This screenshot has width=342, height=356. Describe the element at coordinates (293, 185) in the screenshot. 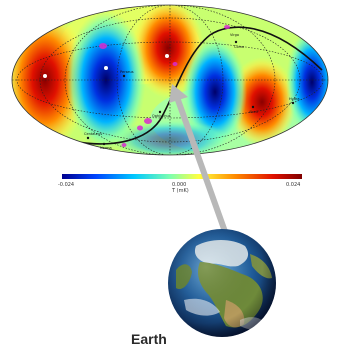

I see `colorbar-max-label: 0.024` at that location.